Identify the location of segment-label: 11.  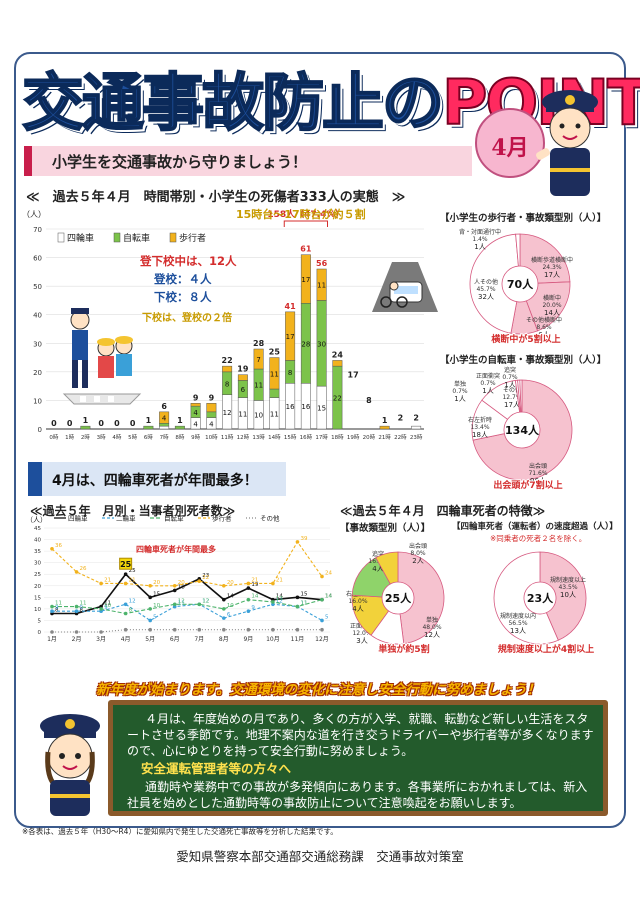
(274, 374).